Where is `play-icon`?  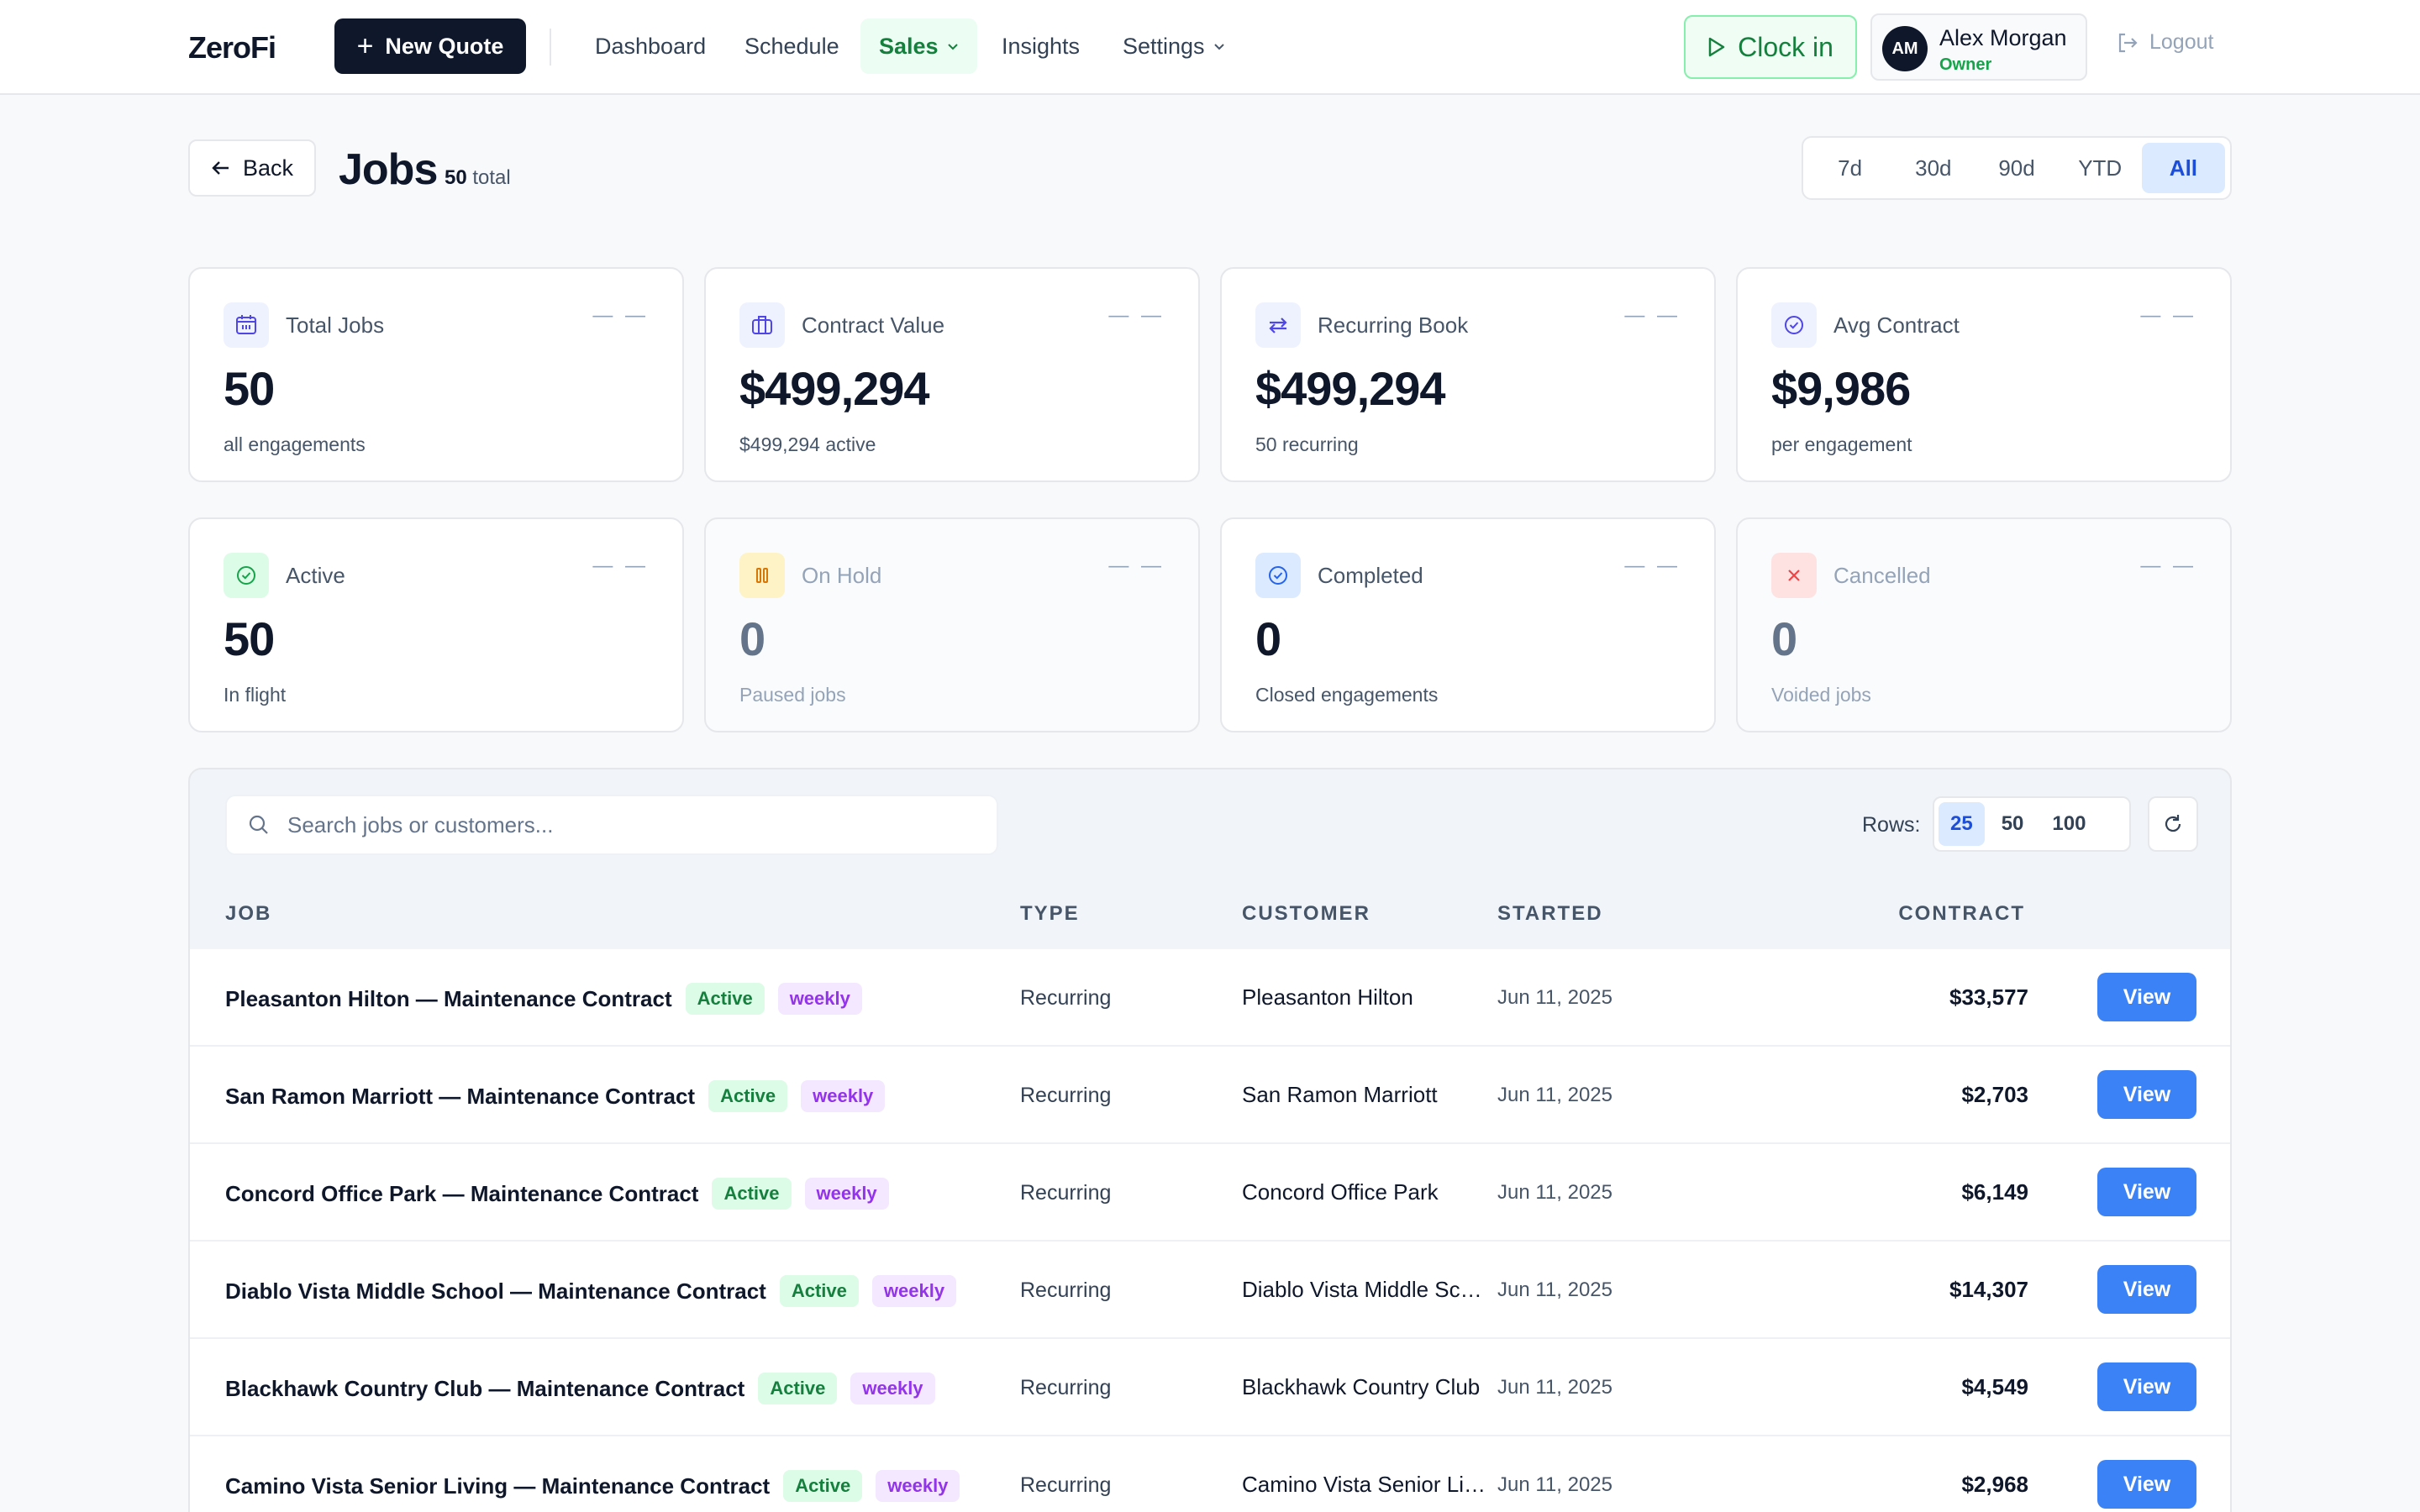 play-icon is located at coordinates (1716, 47).